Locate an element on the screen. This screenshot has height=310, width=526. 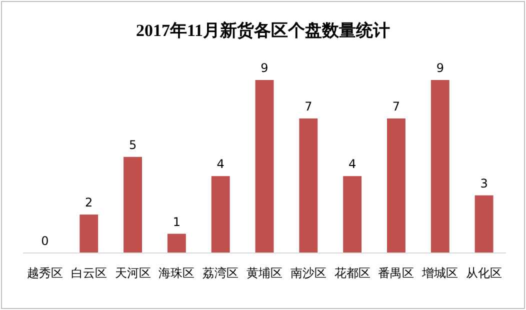
data-label: 0 is located at coordinates (45, 241).